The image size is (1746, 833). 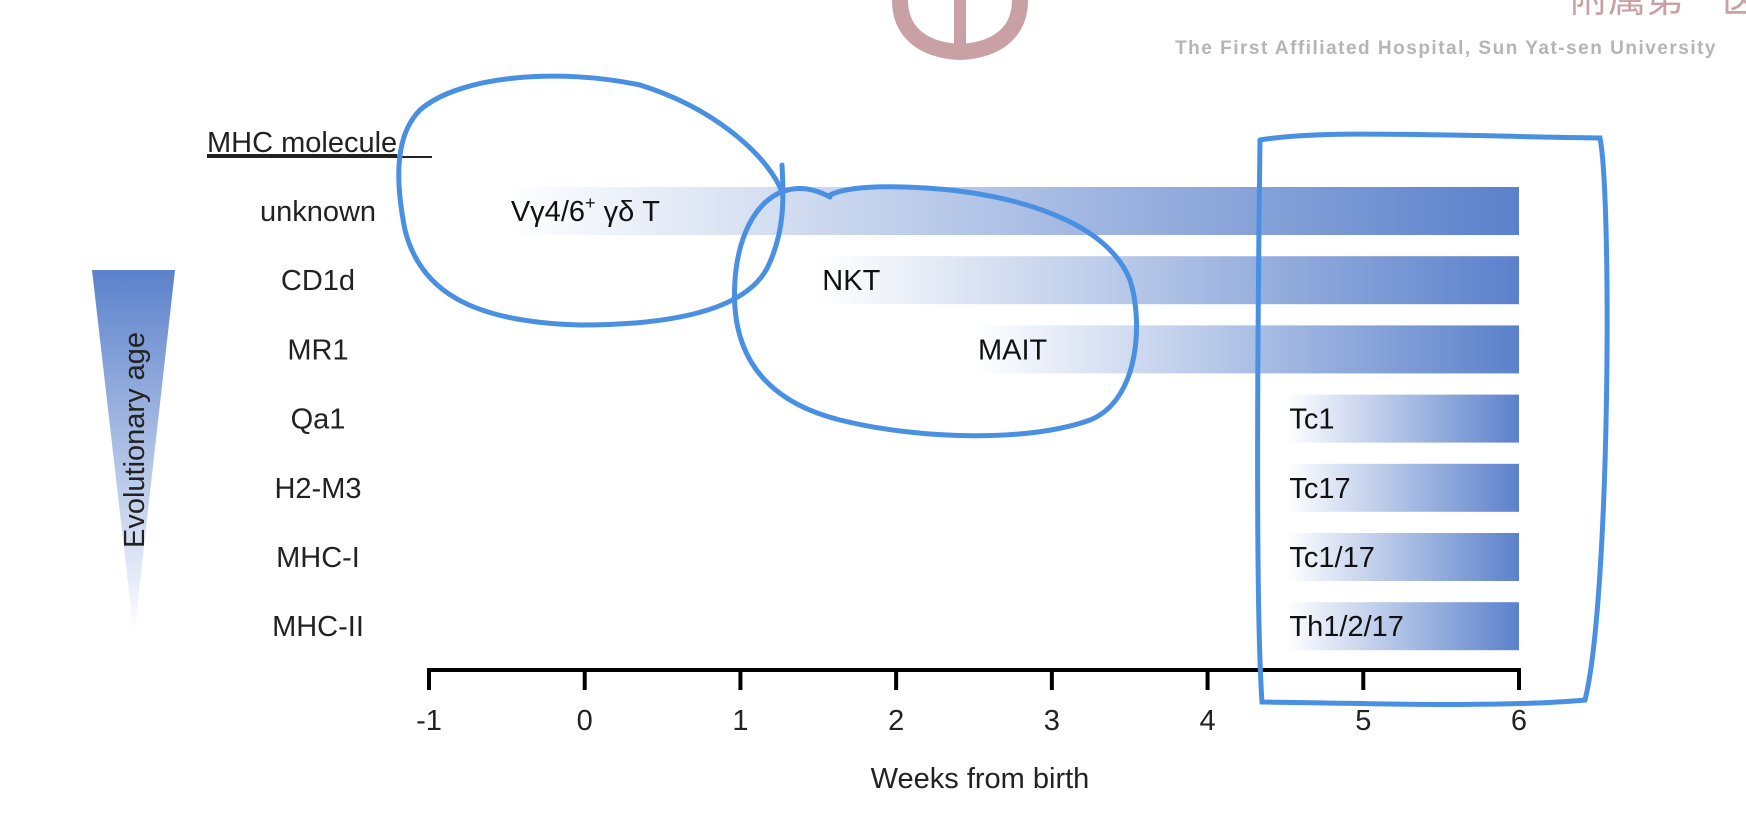 What do you see at coordinates (740, 721) in the screenshot?
I see `x-tick-label: 1` at bounding box center [740, 721].